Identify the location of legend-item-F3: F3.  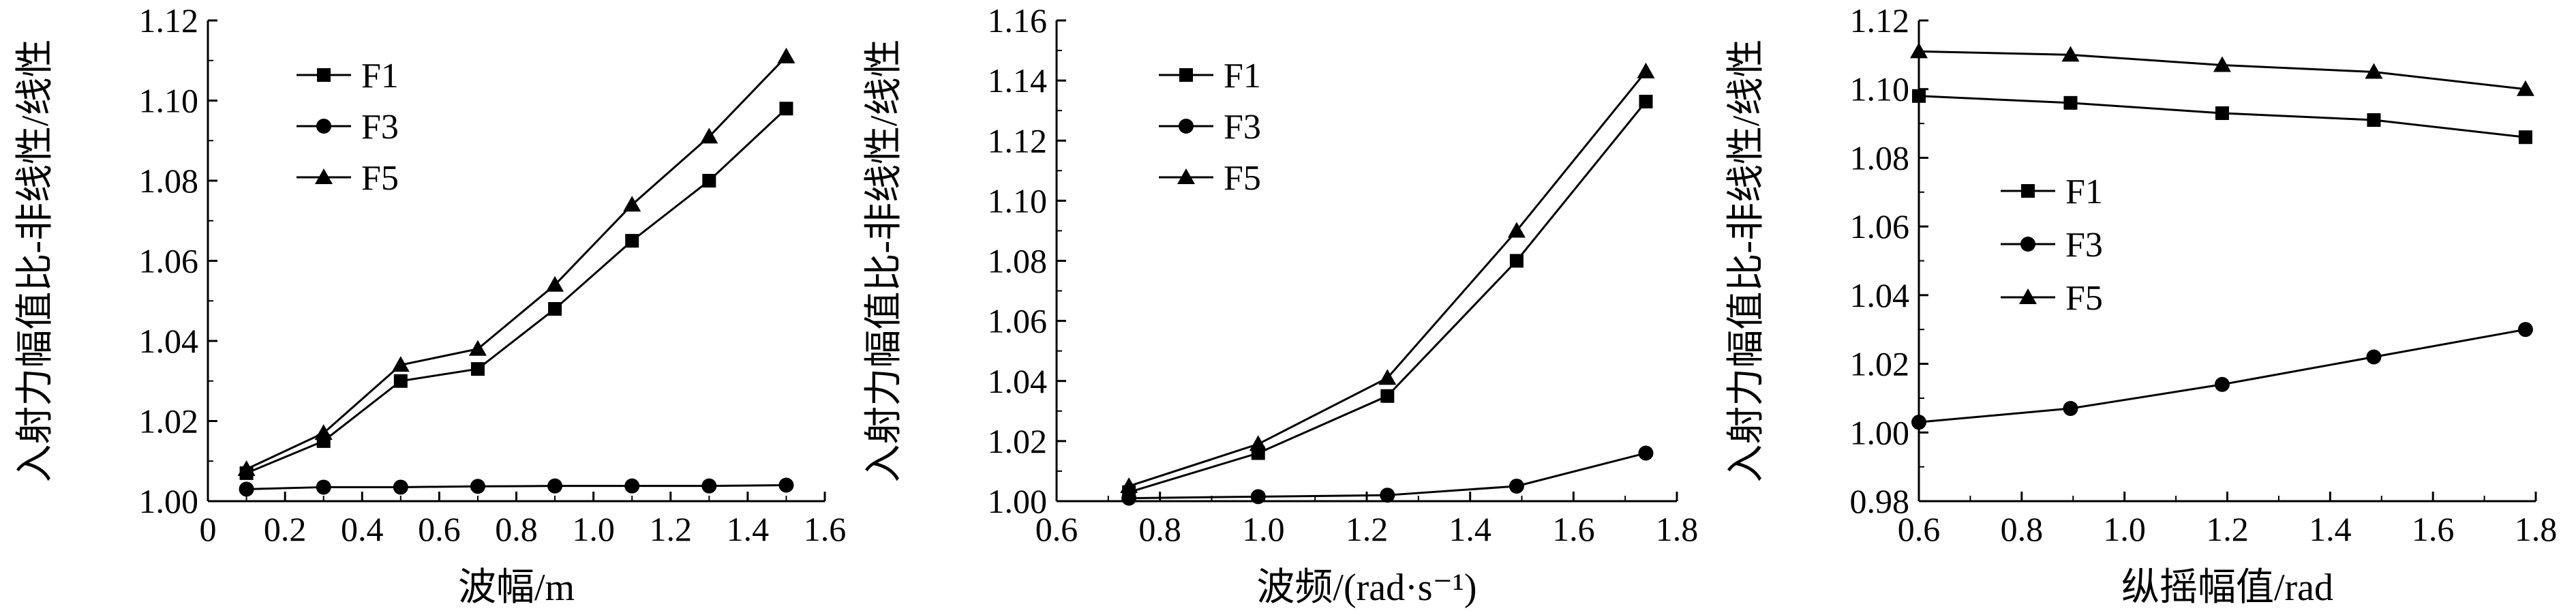
(2052, 246).